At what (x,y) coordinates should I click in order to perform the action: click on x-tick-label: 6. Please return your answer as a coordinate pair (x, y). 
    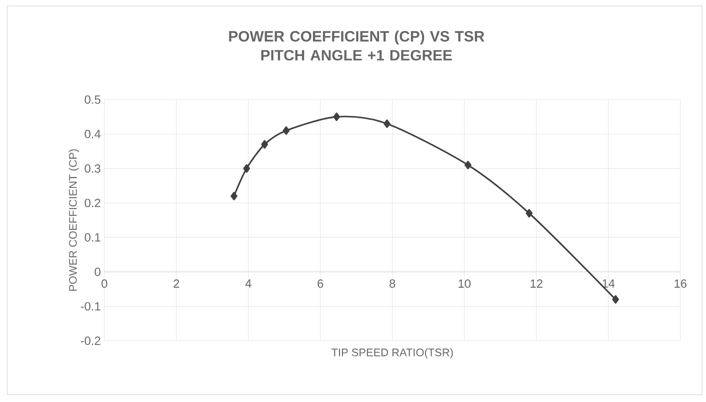
    Looking at the image, I should click on (321, 283).